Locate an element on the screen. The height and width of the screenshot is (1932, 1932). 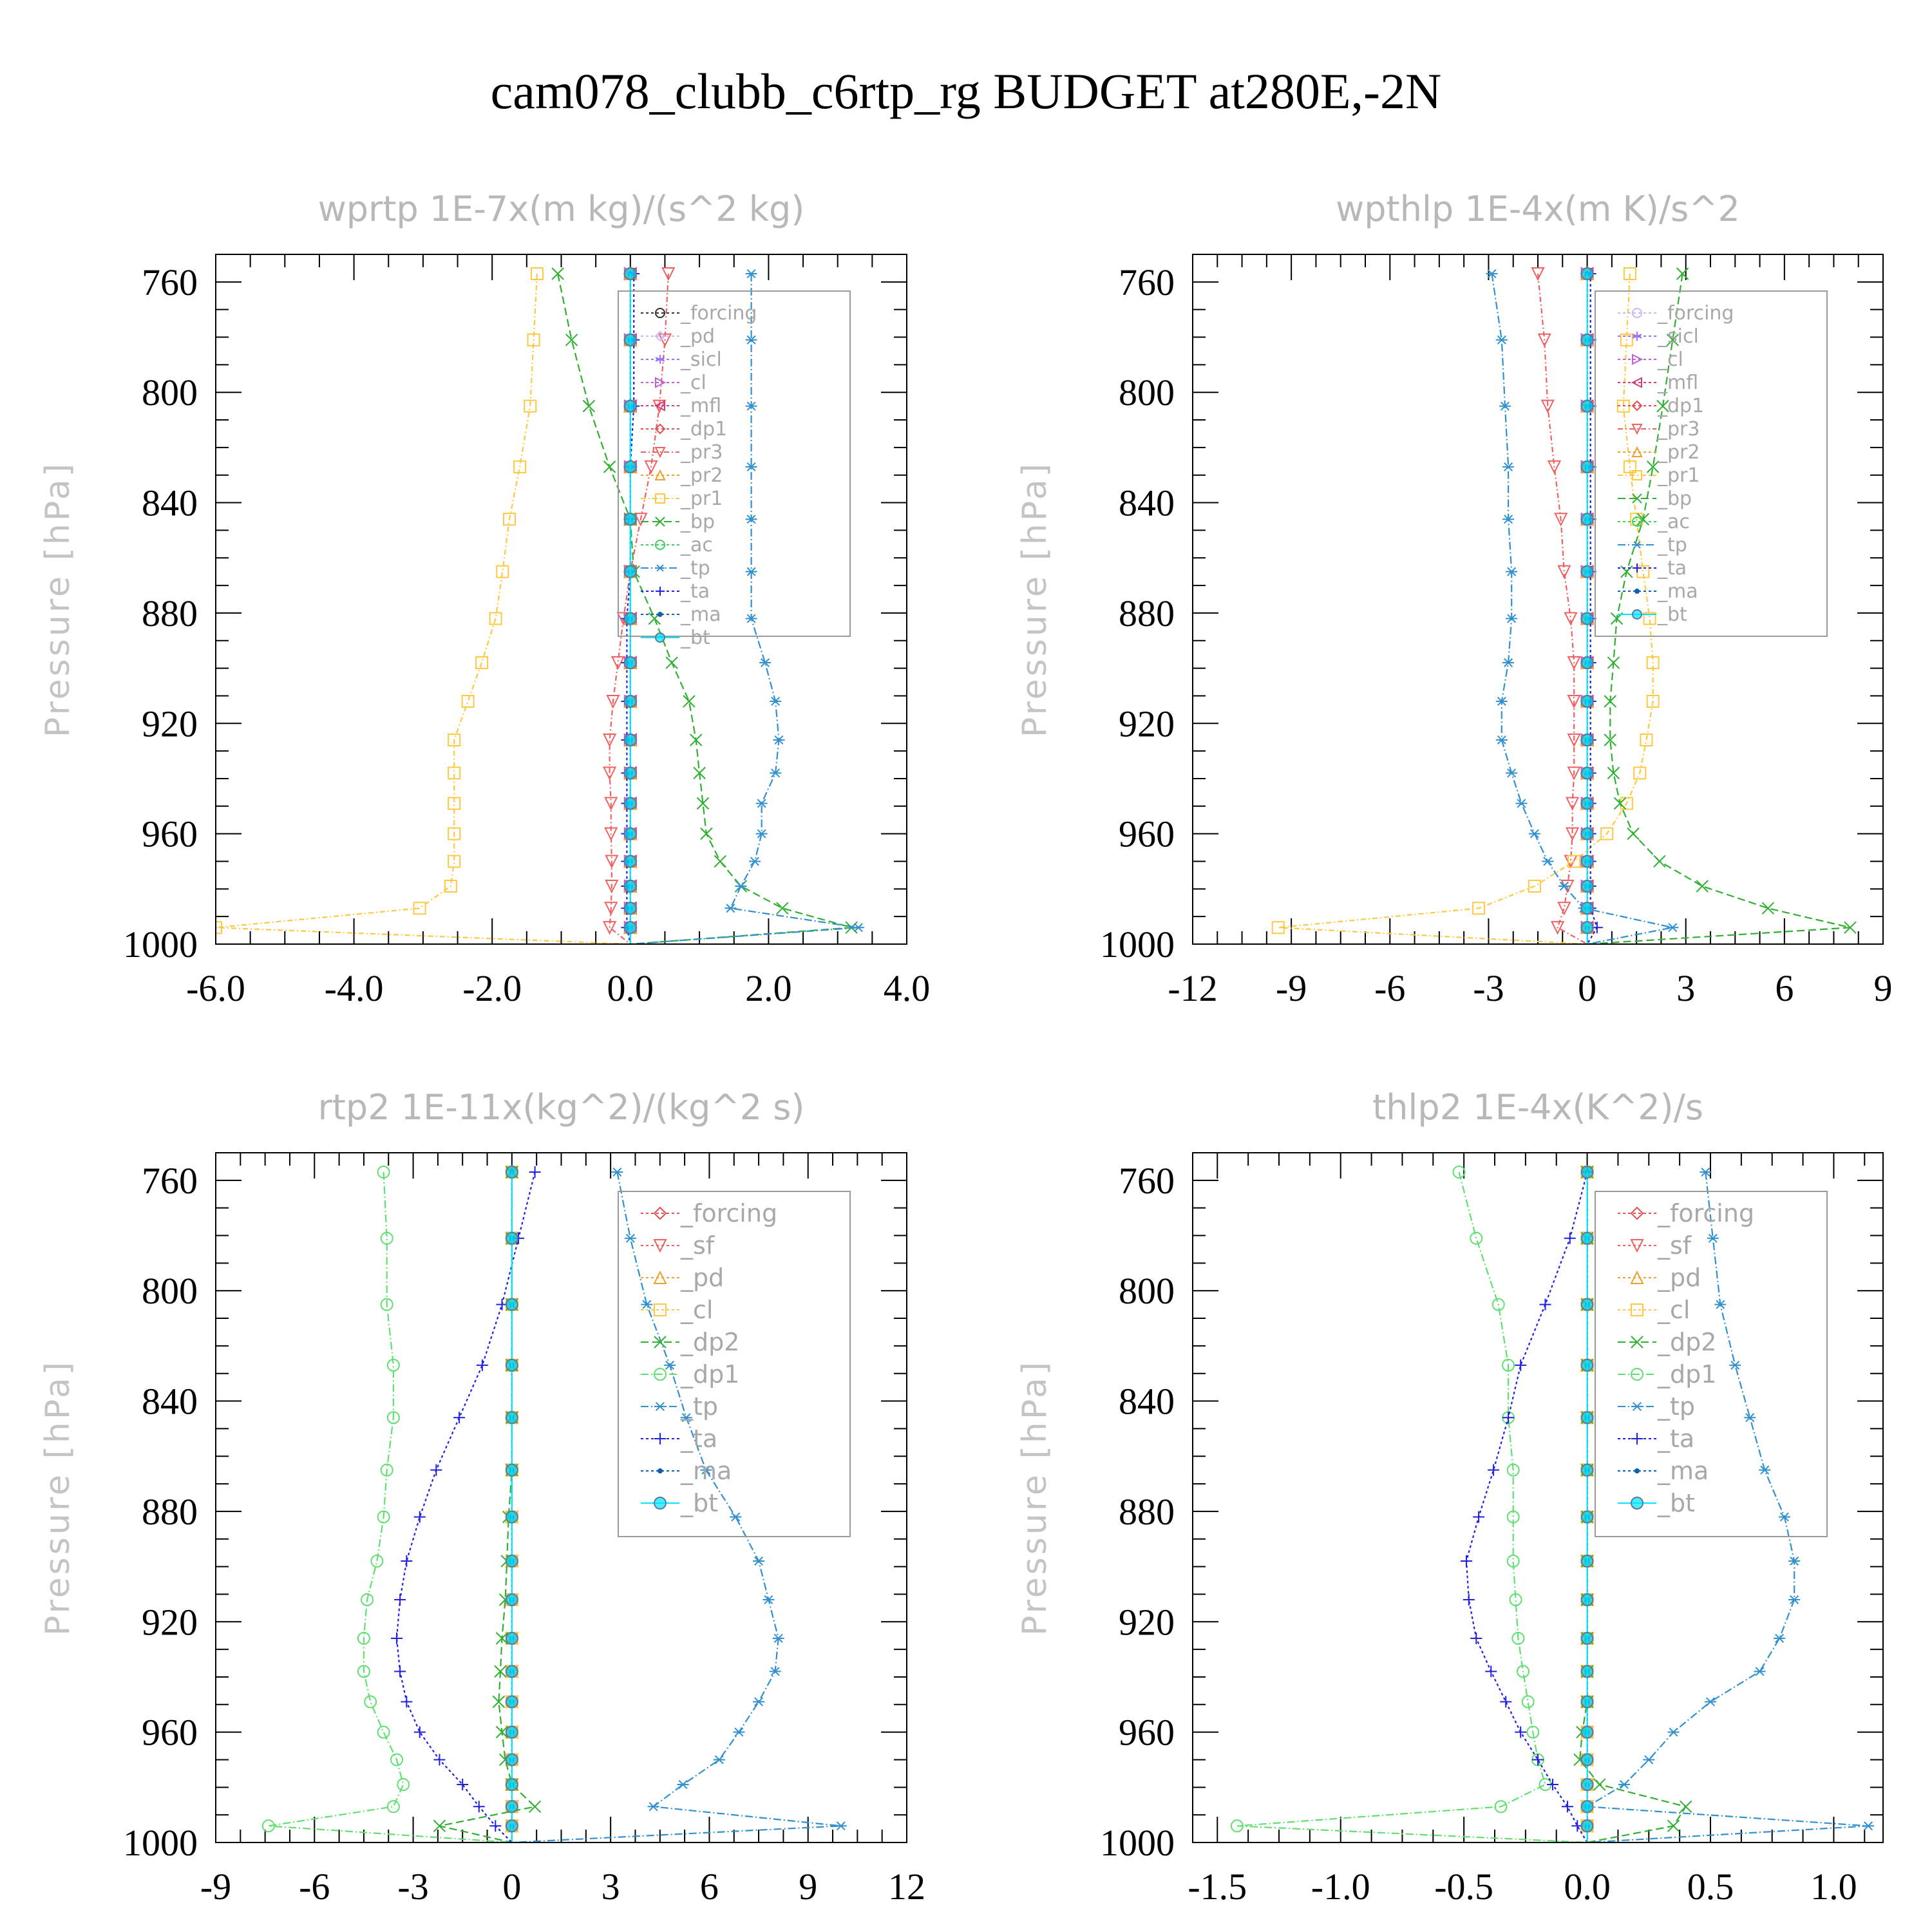
series-ta is located at coordinates (1527, 1504).